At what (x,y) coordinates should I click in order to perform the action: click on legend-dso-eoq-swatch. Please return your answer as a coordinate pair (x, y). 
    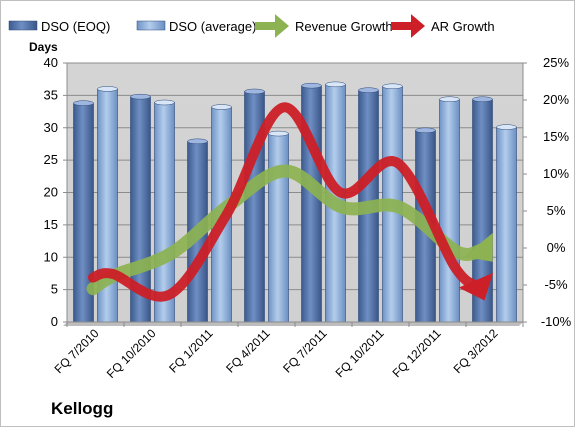
    Looking at the image, I should click on (23, 25).